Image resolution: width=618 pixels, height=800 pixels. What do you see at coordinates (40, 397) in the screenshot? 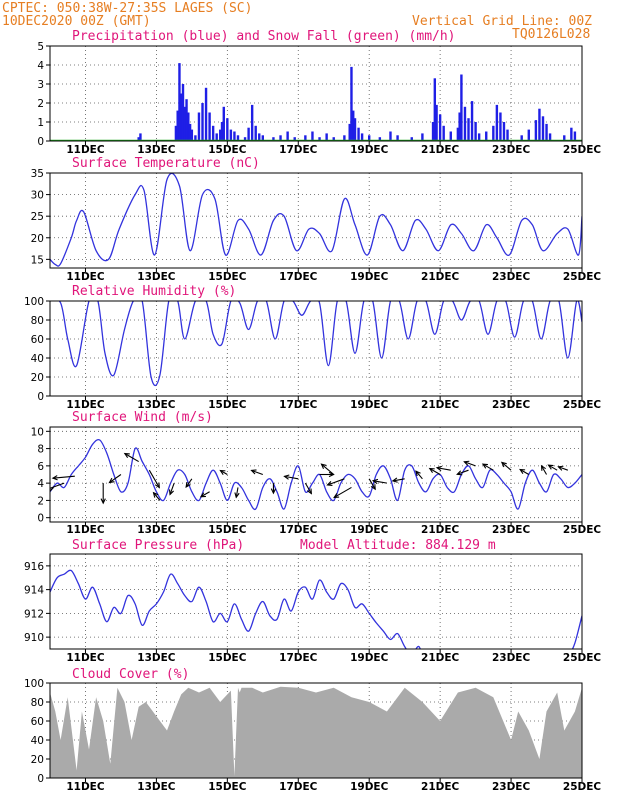
I see `rh-ytick-label: 0` at bounding box center [40, 397].